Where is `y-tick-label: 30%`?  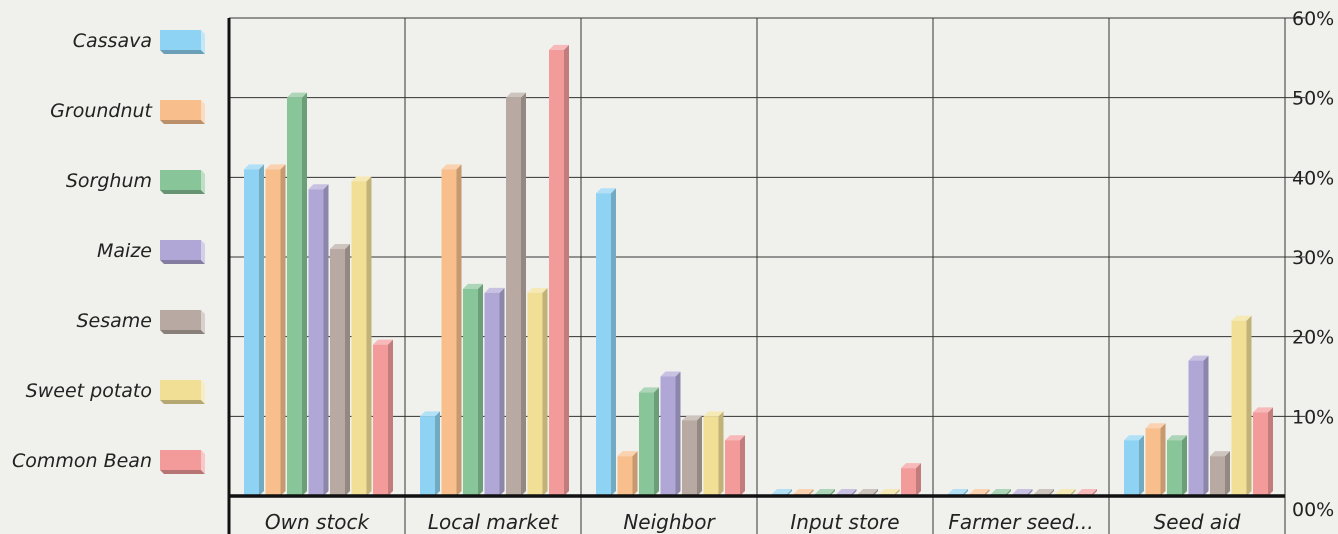
y-tick-label: 30% is located at coordinates (1313, 258).